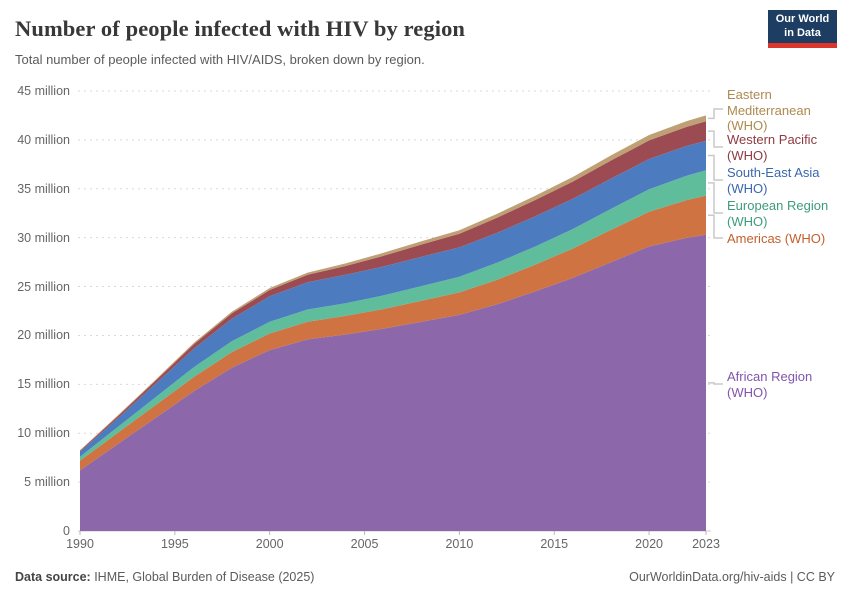 The image size is (850, 600). Describe the element at coordinates (43, 433) in the screenshot. I see `y-axis-label: 10 million` at that location.